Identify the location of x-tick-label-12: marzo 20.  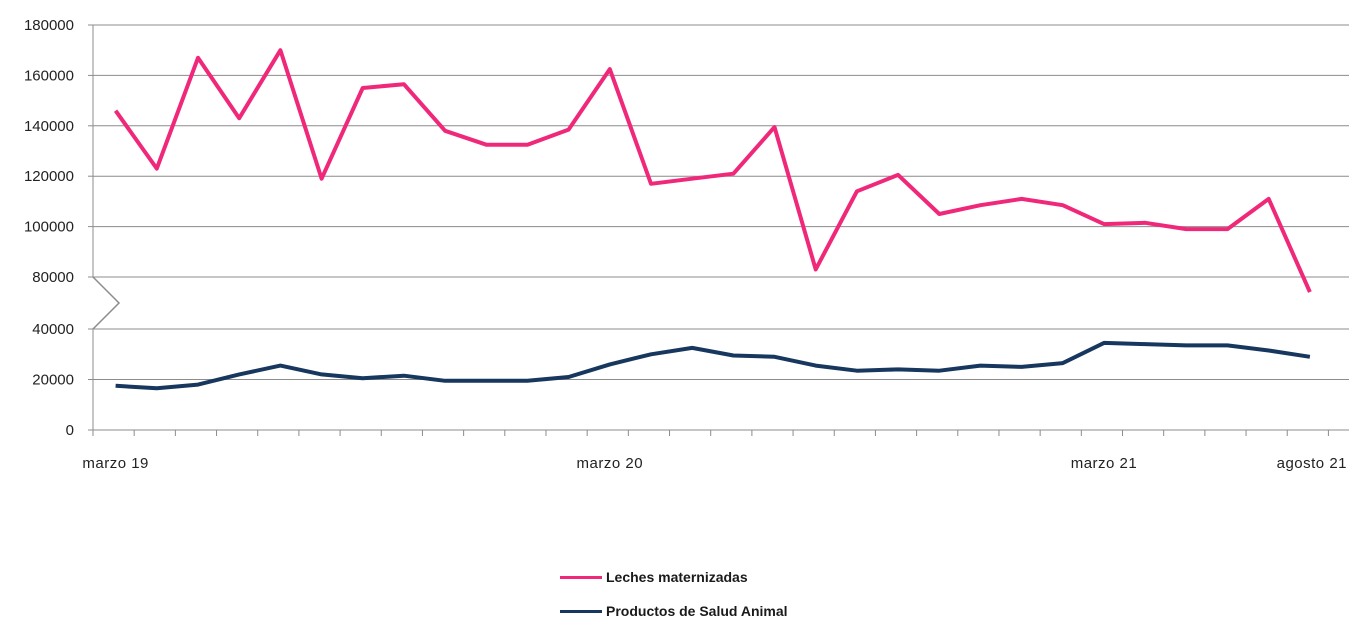
(610, 463).